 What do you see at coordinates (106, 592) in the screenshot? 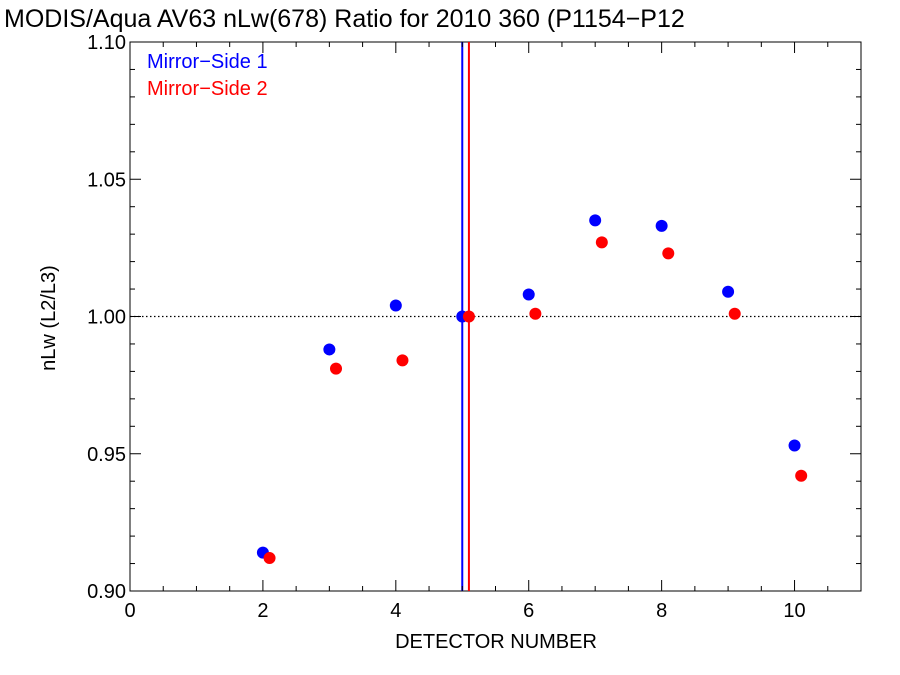
I see `y-tick-label: 0.90` at bounding box center [106, 592].